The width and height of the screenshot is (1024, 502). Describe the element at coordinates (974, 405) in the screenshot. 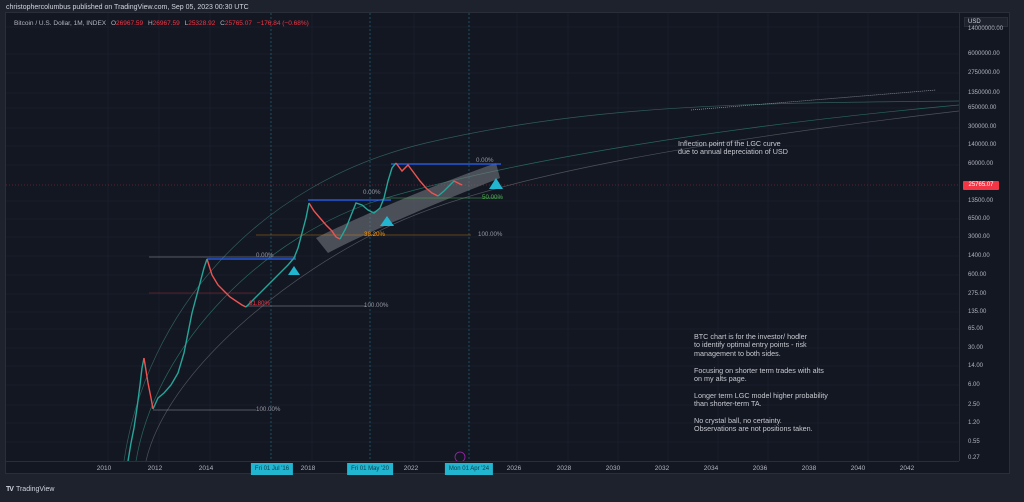

I see `price-tick: 2.50` at that location.